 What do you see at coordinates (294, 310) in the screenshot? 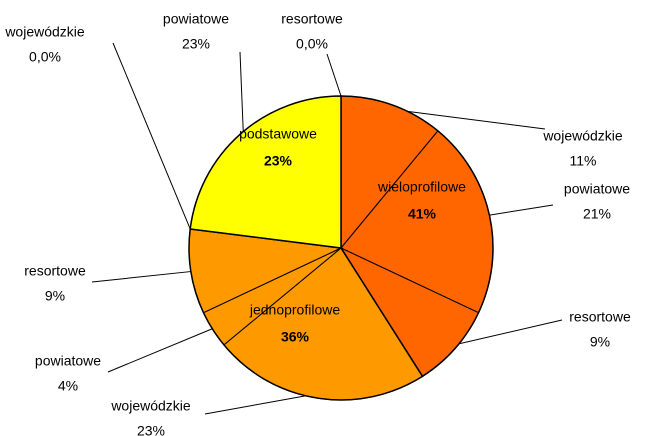
I see `group-label: jednoprofilowe` at bounding box center [294, 310].